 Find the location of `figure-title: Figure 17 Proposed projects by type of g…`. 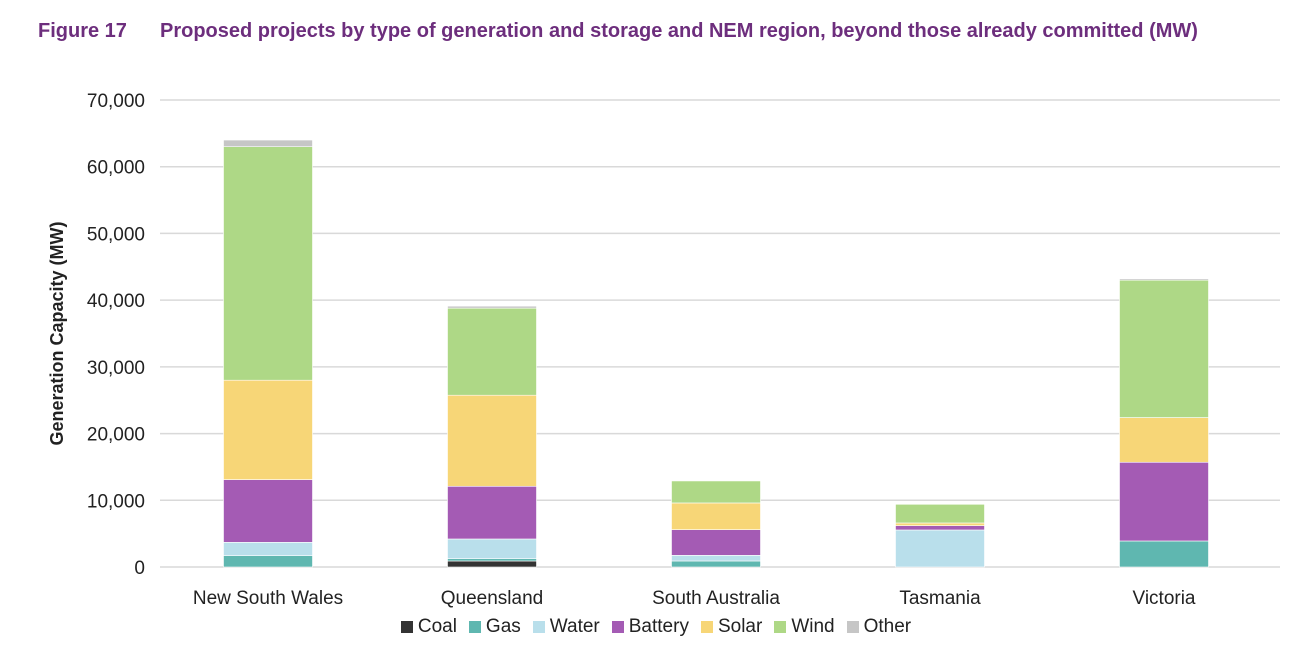

figure-title: Figure 17 Proposed projects by type of g… is located at coordinates (664, 31).